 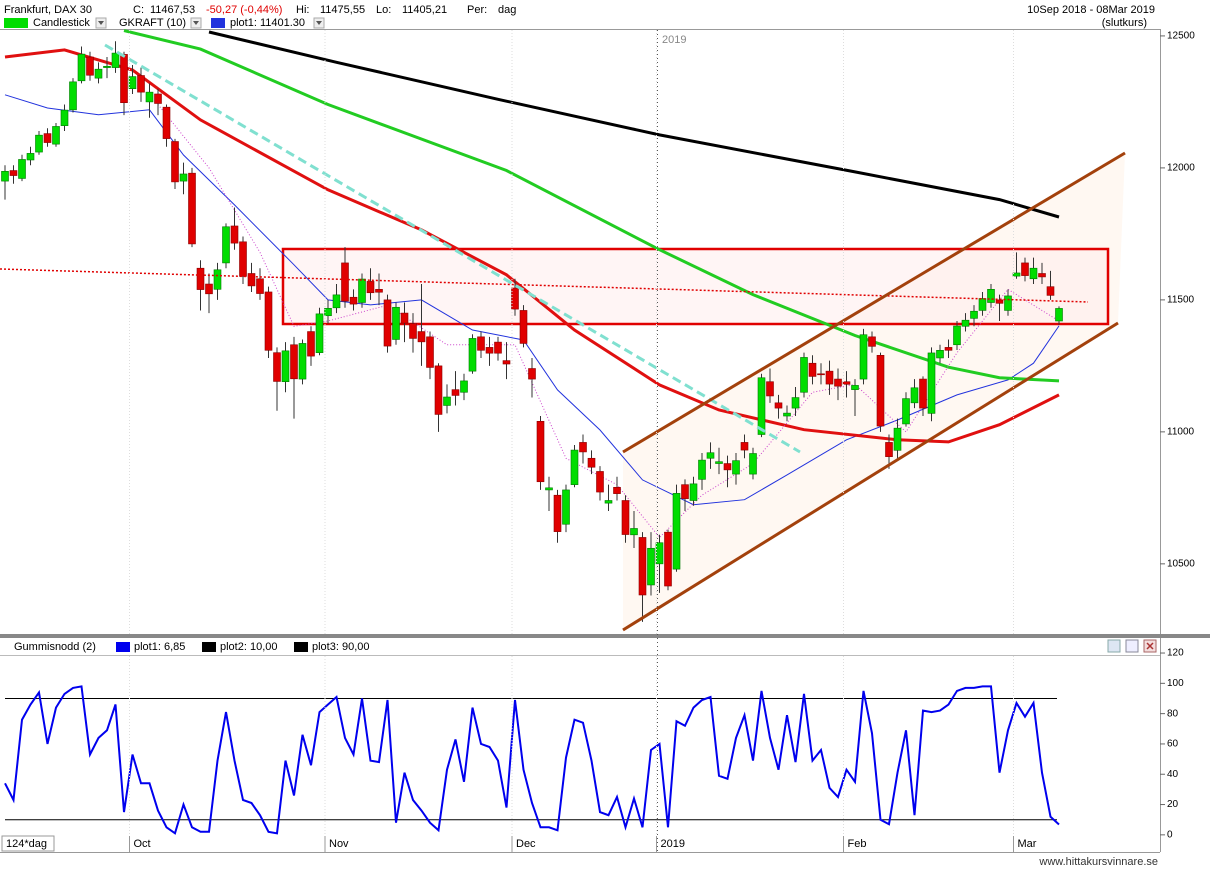 I want to click on label: Hi:, so click(x=302, y=10).